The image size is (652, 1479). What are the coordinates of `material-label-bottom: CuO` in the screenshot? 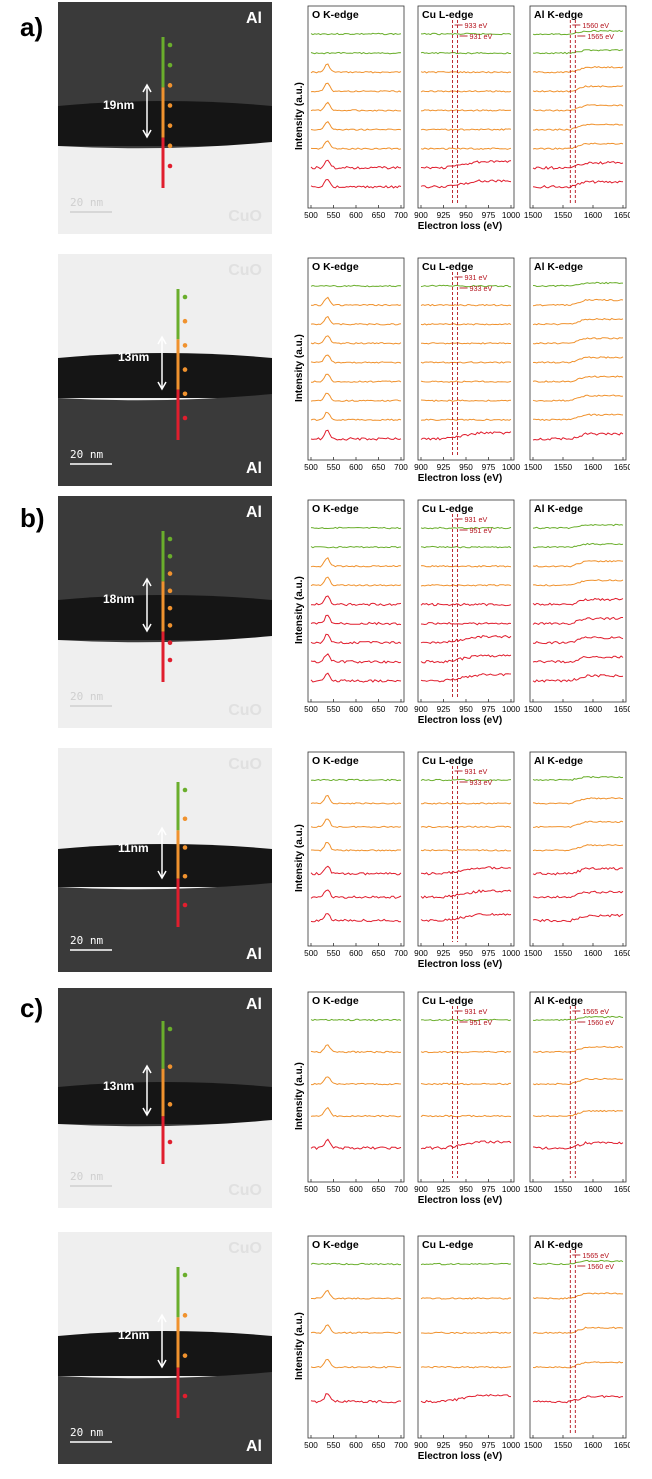 It's located at (245, 710).